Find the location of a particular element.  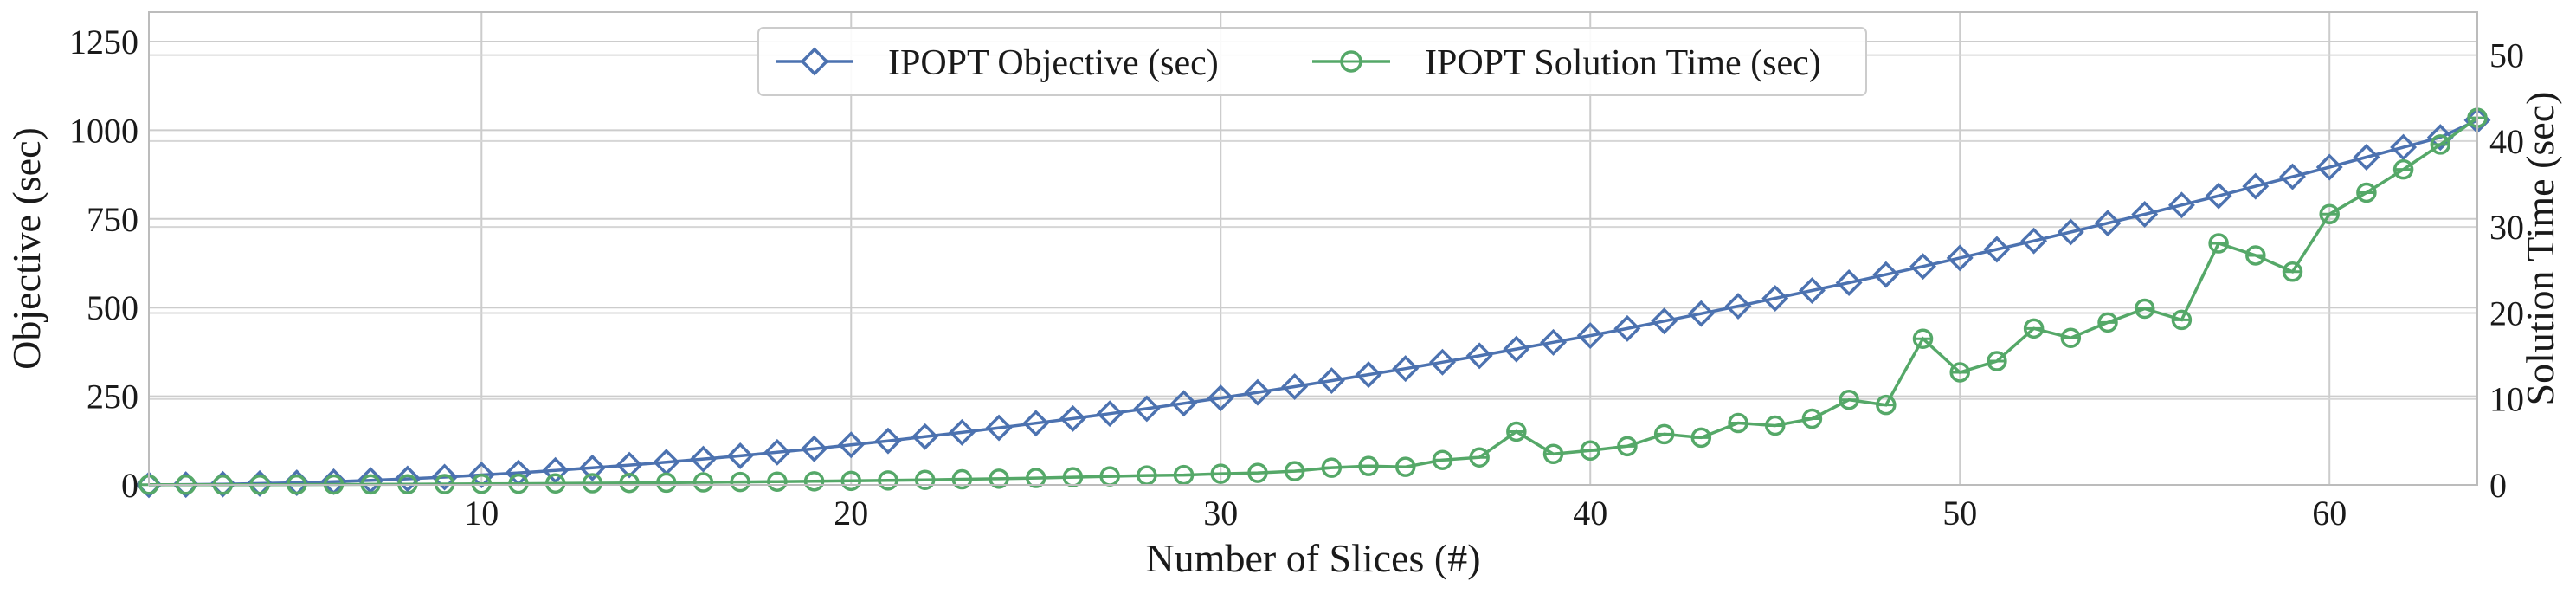

x-tick-label: 20 is located at coordinates (851, 513).